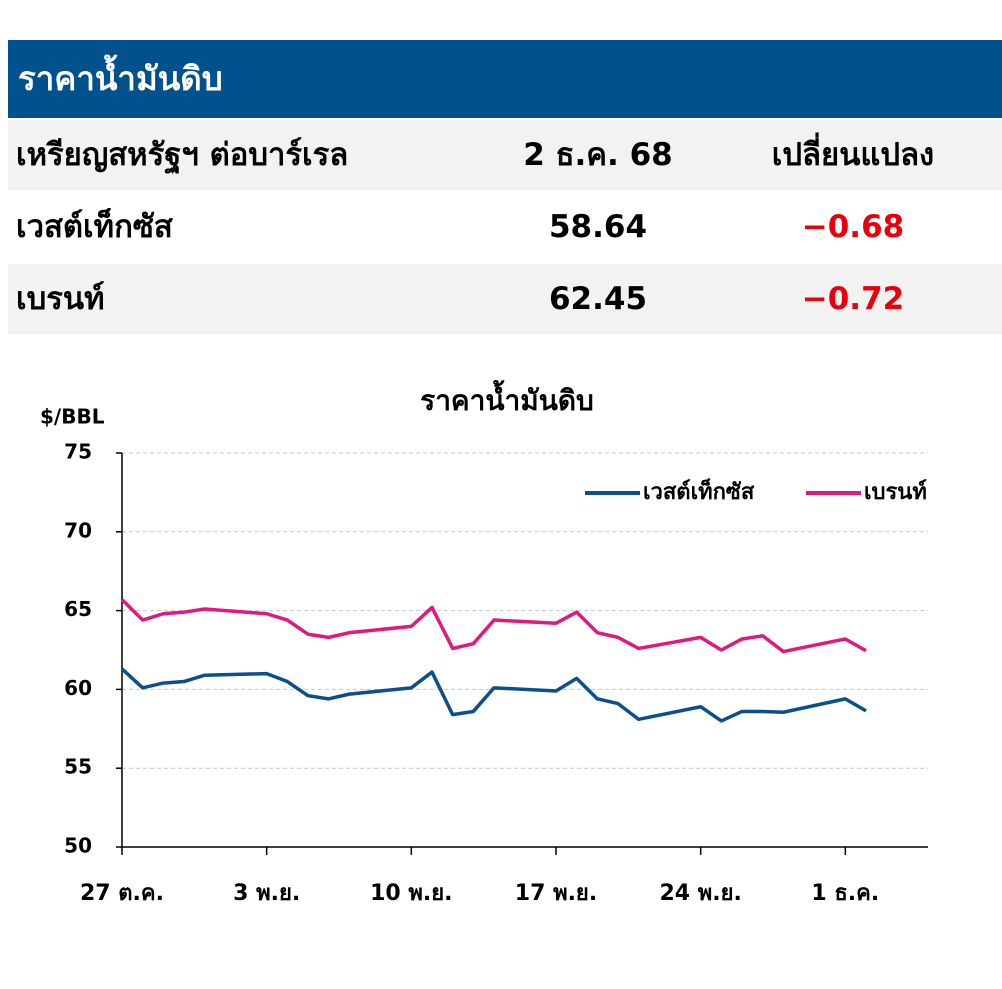 The height and width of the screenshot is (989, 1002). I want to click on x-tick-label: 17 พ.ย., so click(556, 893).